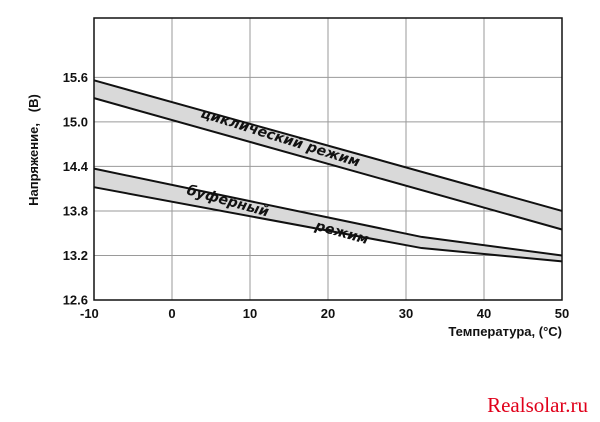 This screenshot has width=600, height=422. I want to click on y-tick-label: 12.6, so click(75, 300).